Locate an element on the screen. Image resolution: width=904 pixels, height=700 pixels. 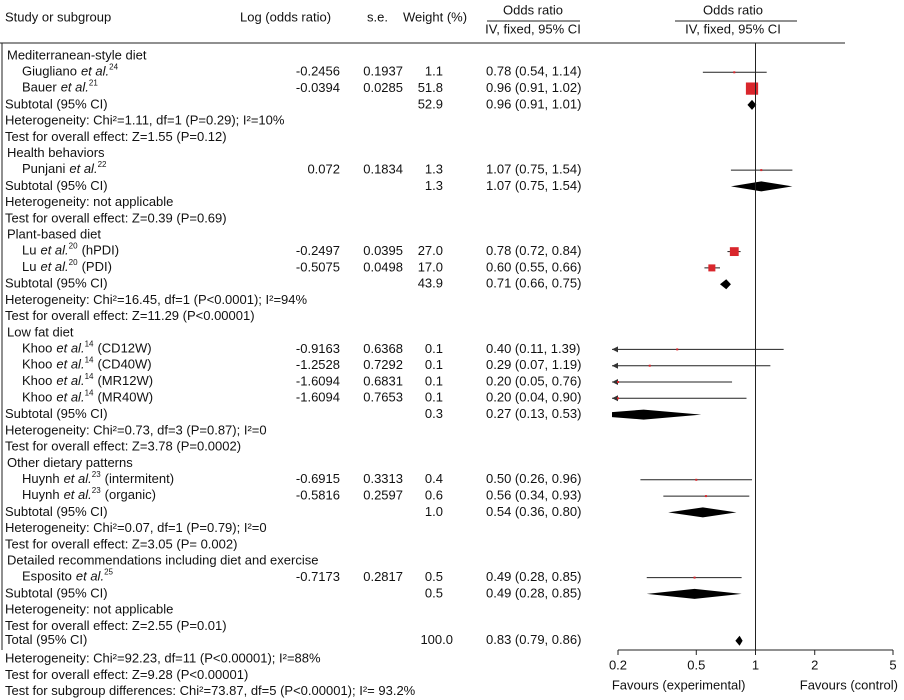
study-name: Giugliano et al.24 is located at coordinates (70, 70).